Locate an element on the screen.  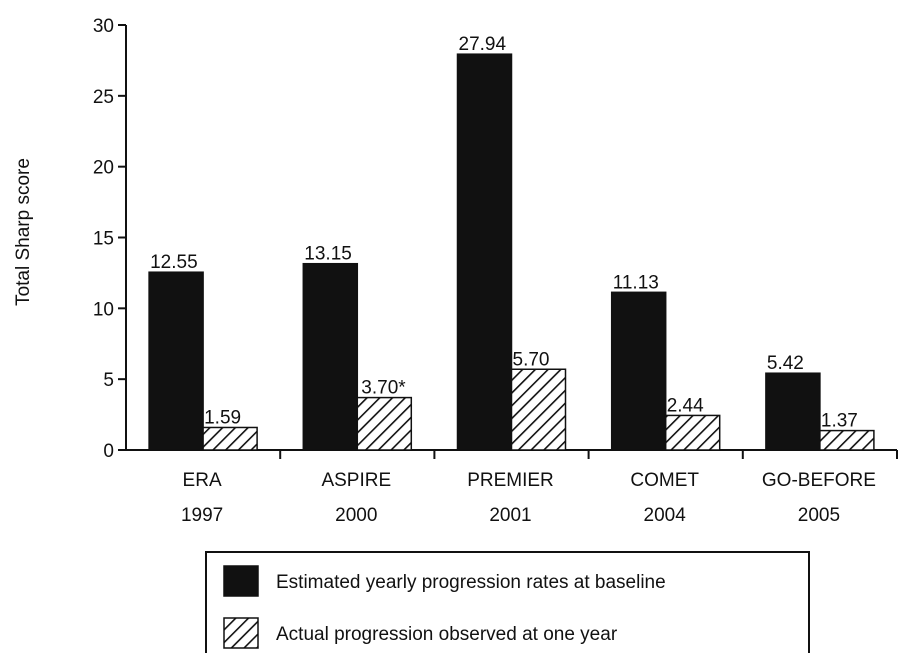
y-tick-label: 25 is located at coordinates (103, 97).